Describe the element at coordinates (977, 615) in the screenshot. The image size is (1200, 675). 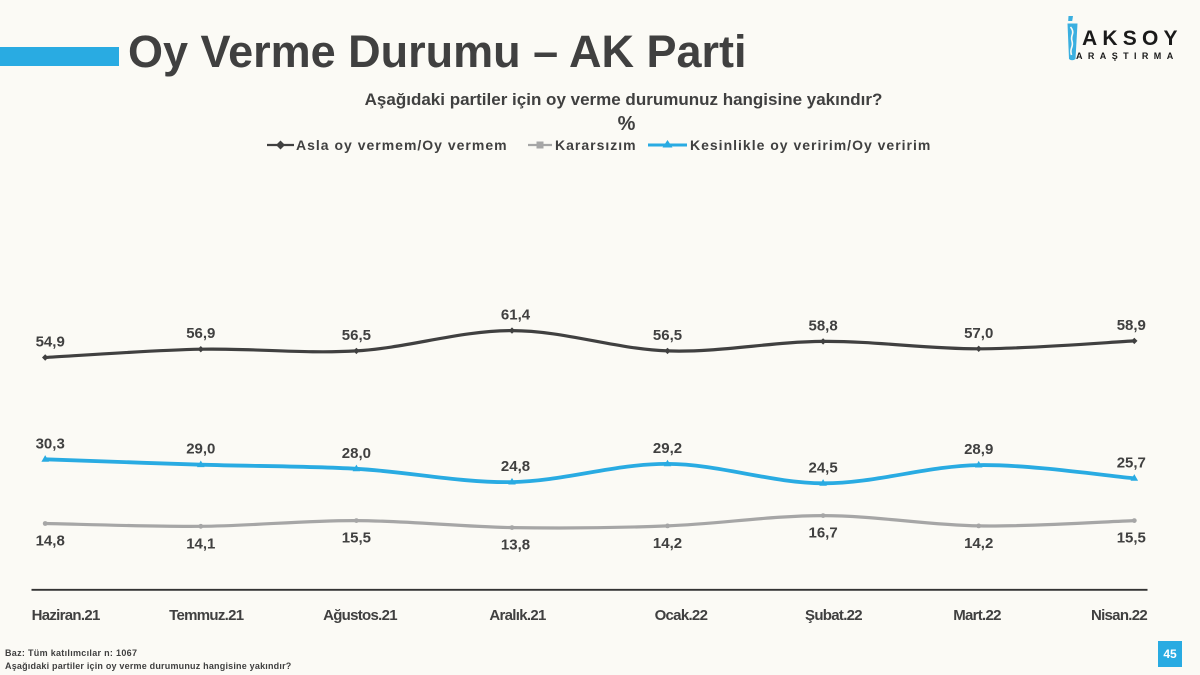
I see `svg-text: Mart.22` at that location.